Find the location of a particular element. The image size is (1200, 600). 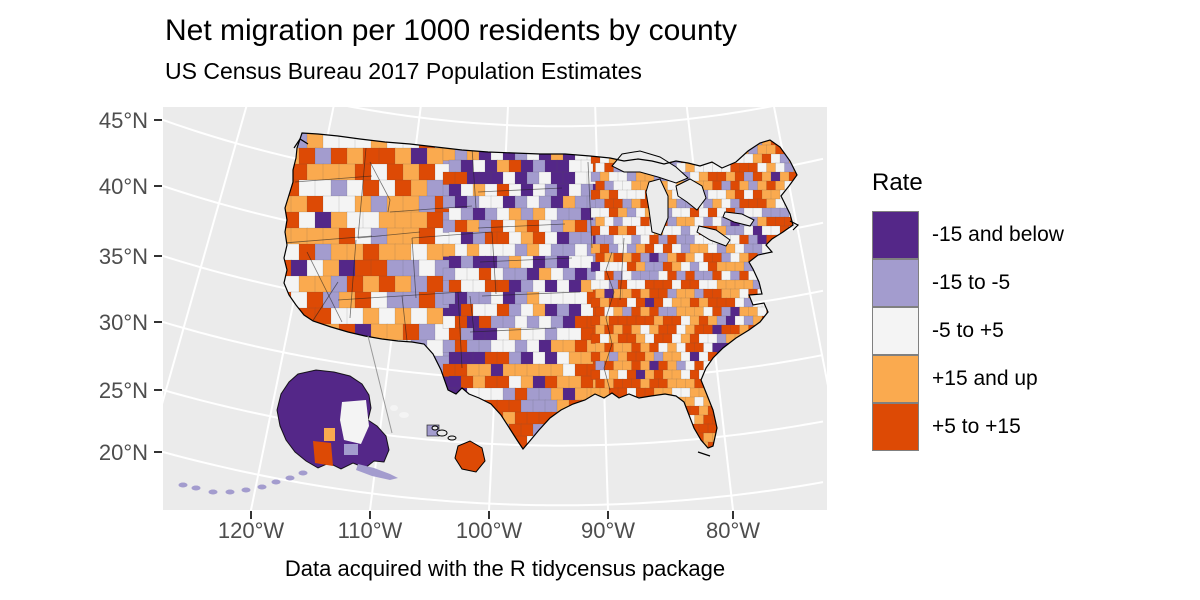

lake is located at coordinates (738, 219).